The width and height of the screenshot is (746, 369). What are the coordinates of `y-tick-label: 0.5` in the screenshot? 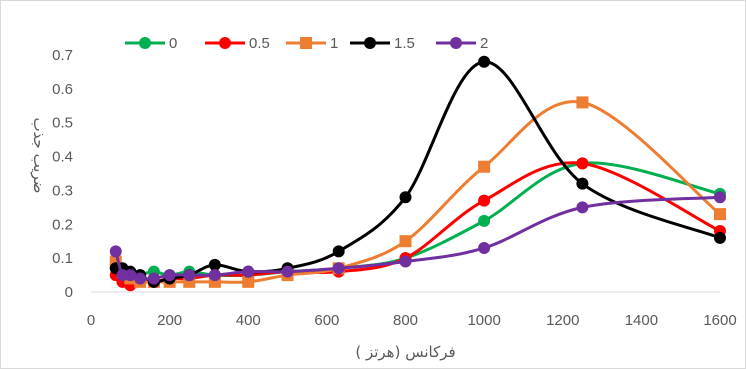 It's located at (62, 123).